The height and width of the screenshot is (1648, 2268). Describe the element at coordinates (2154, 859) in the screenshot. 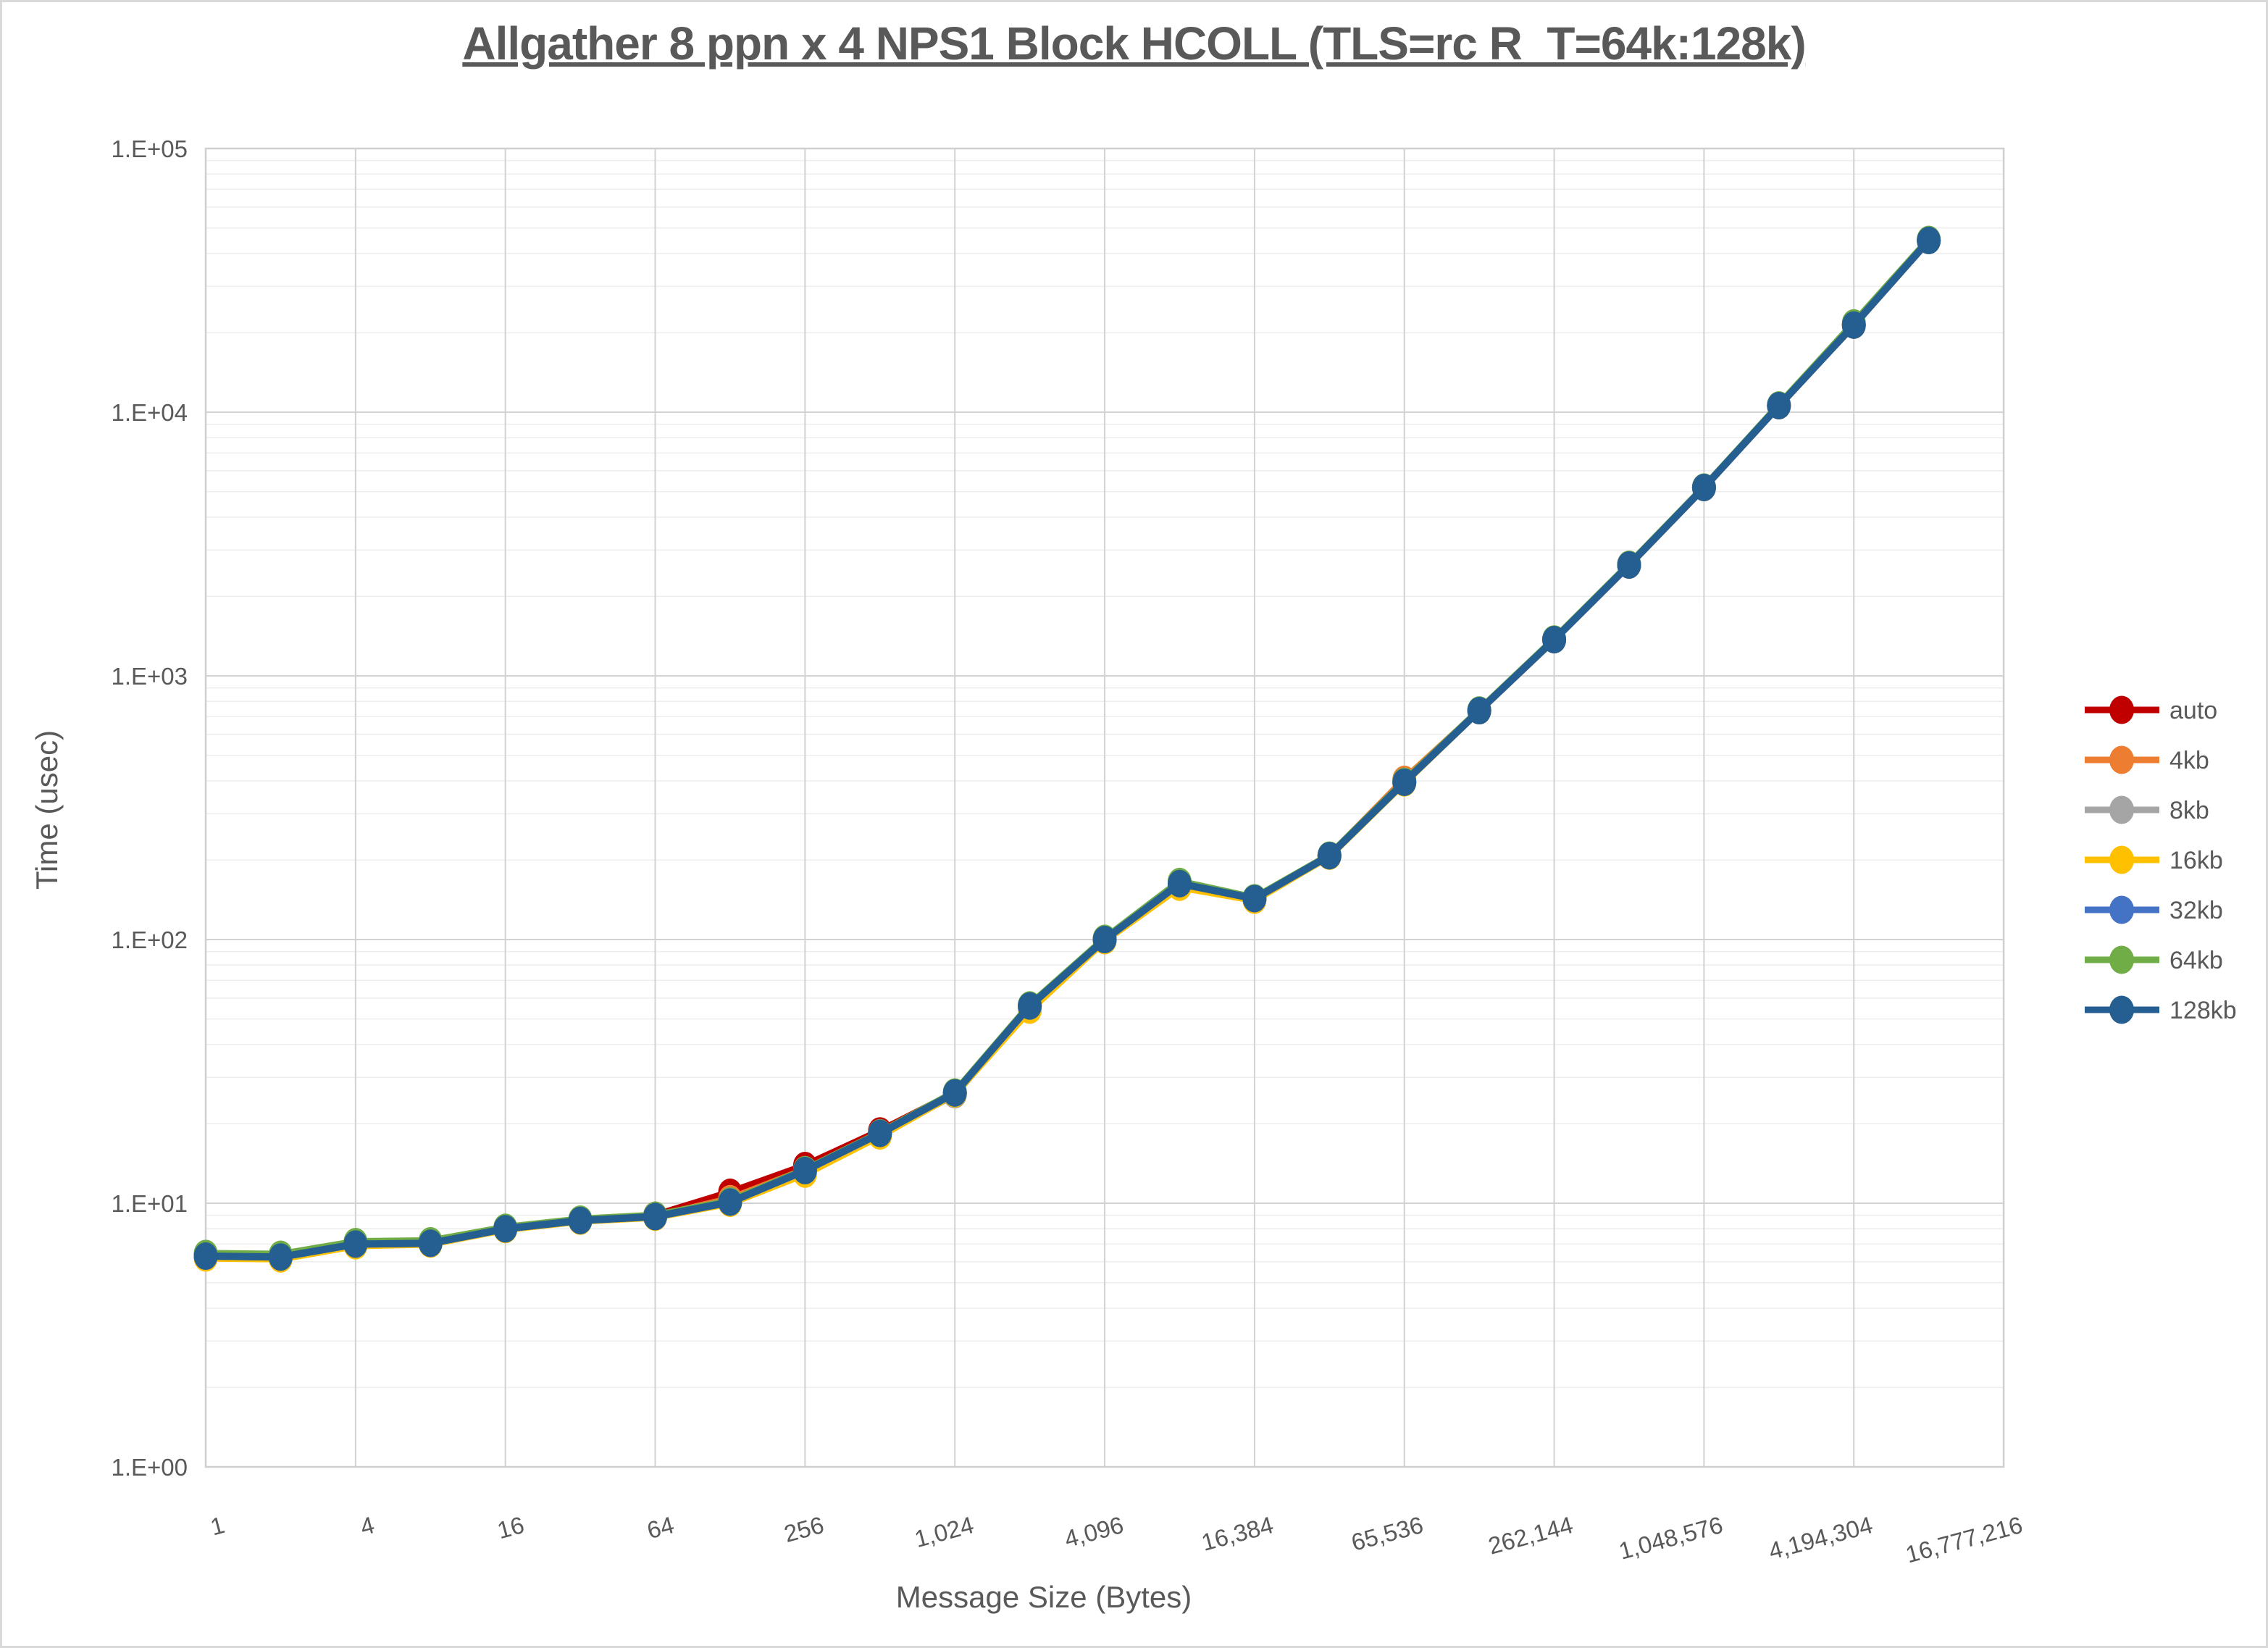

I see `legend-item-16kb: 16kb` at that location.